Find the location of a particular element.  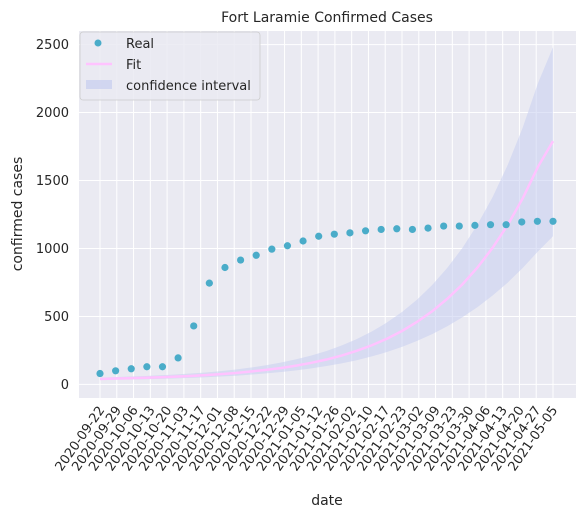

y-tick-labels: 0 500 1000 1500 2000 2500 is located at coordinates (52, 215).